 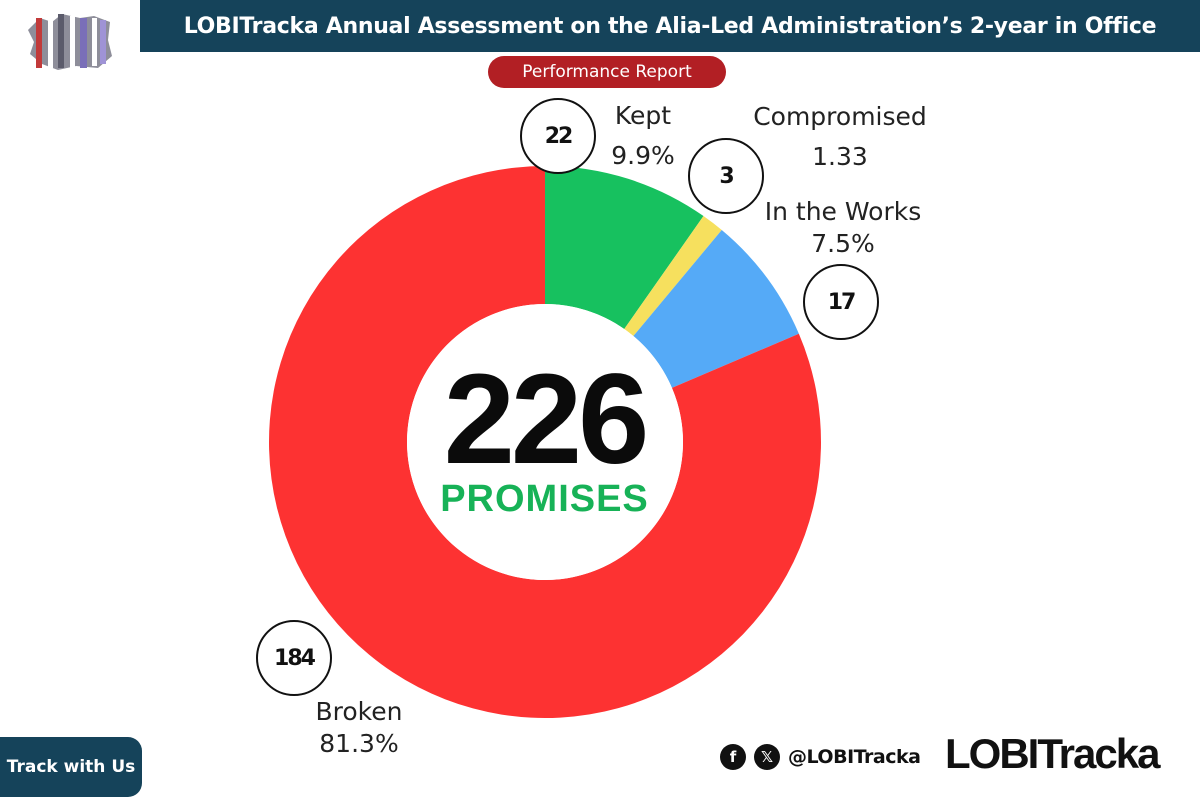 I want to click on count-circle-kept: 22, so click(x=558, y=136).